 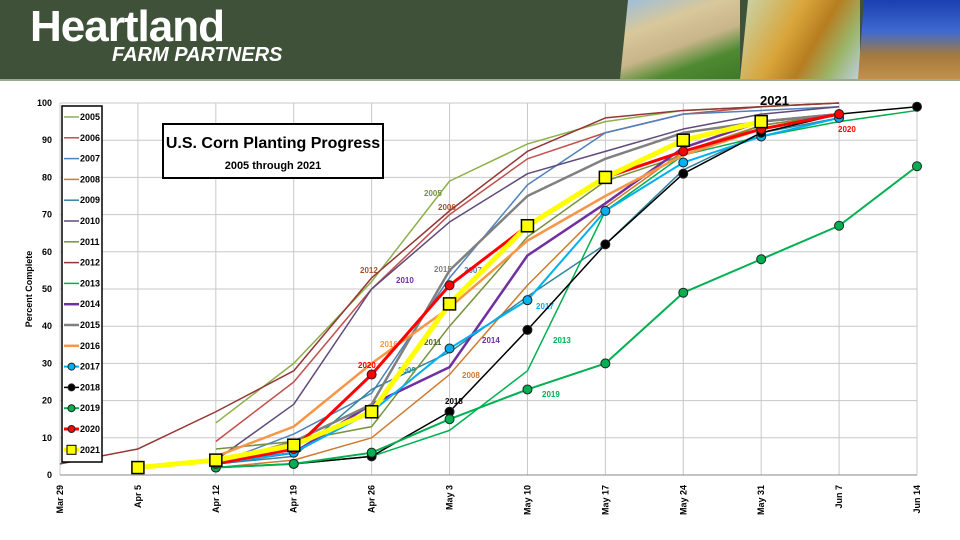 I want to click on series-label-2020: 2020, so click(x=847, y=129).